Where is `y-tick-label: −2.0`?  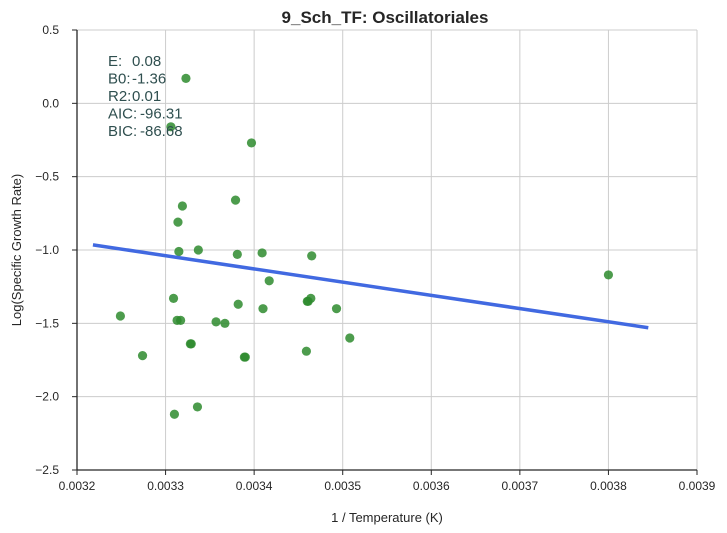
y-tick-label: −2.0 is located at coordinates (47, 397).